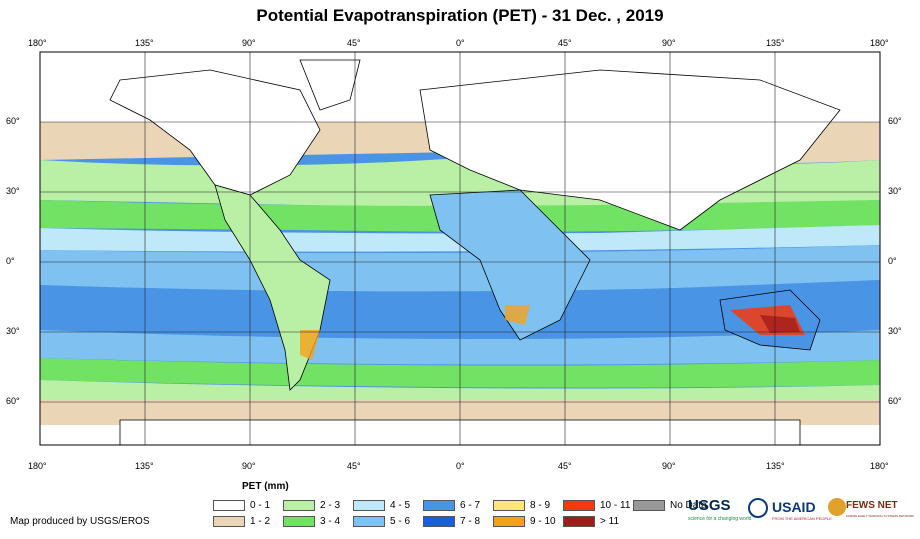 The height and width of the screenshot is (539, 920). Describe the element at coordinates (80, 521) in the screenshot. I see `credit-text: Map produced by USGS/EROS` at that location.